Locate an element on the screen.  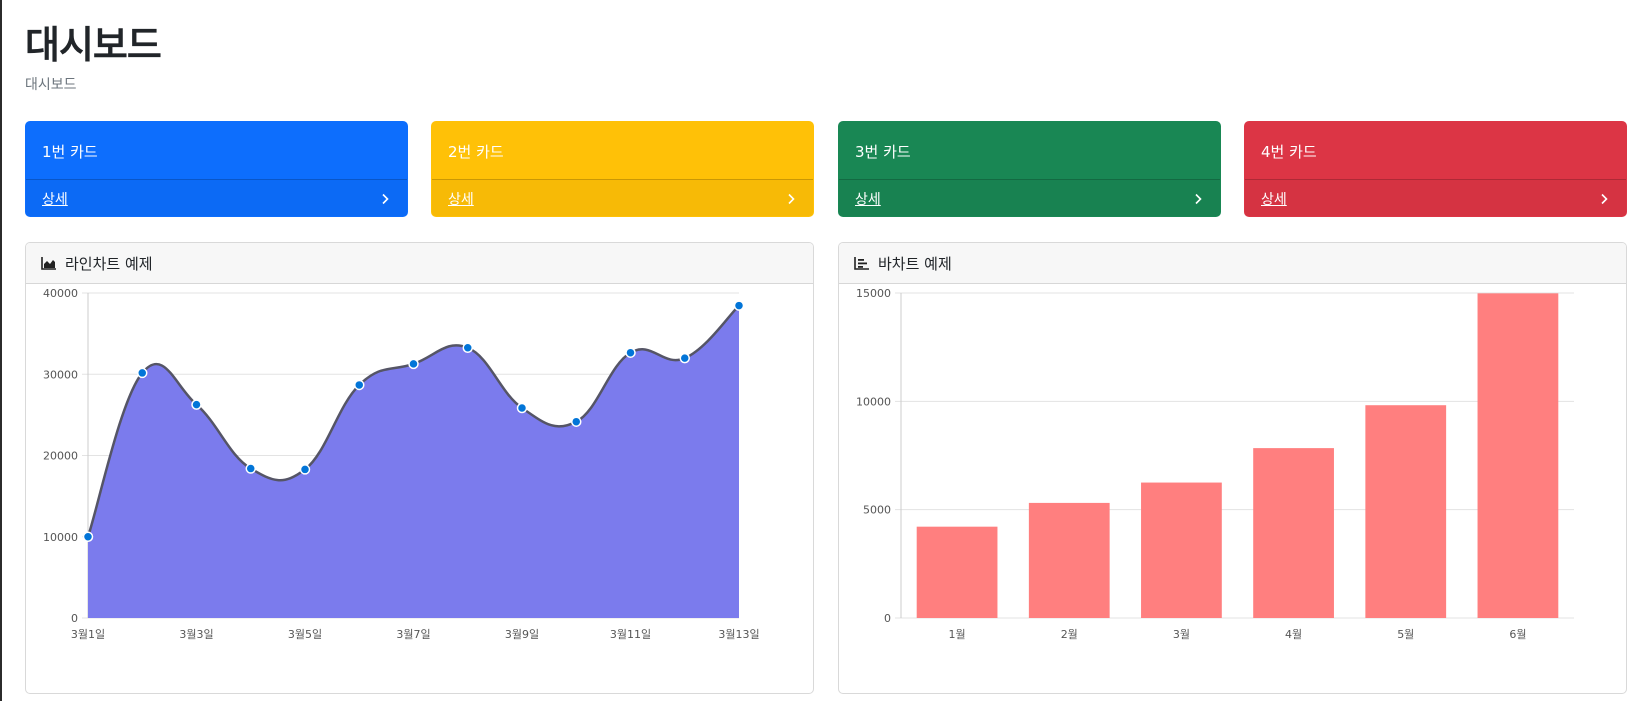
page-title: 대시보드 is located at coordinates (93, 45).